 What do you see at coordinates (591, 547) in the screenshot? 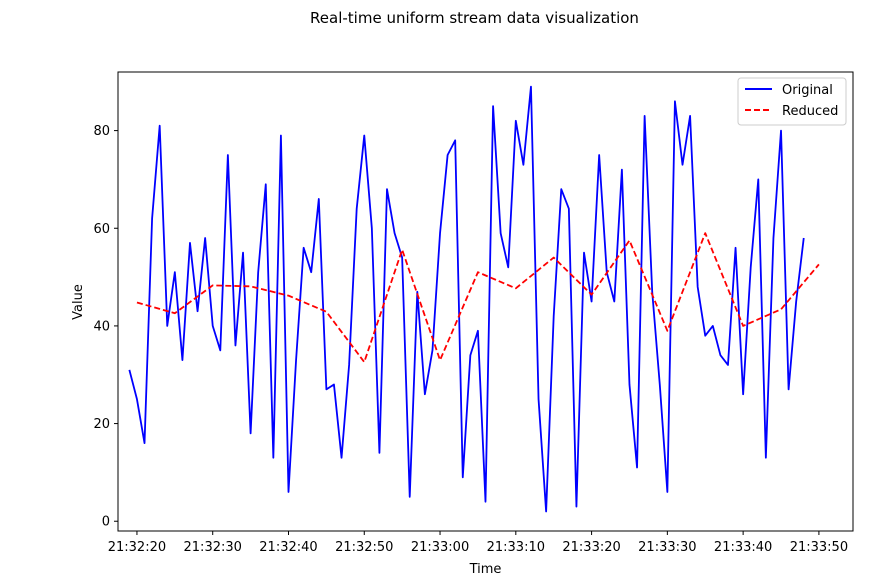
I see `x-tick-label: 21:33:20` at bounding box center [591, 547].